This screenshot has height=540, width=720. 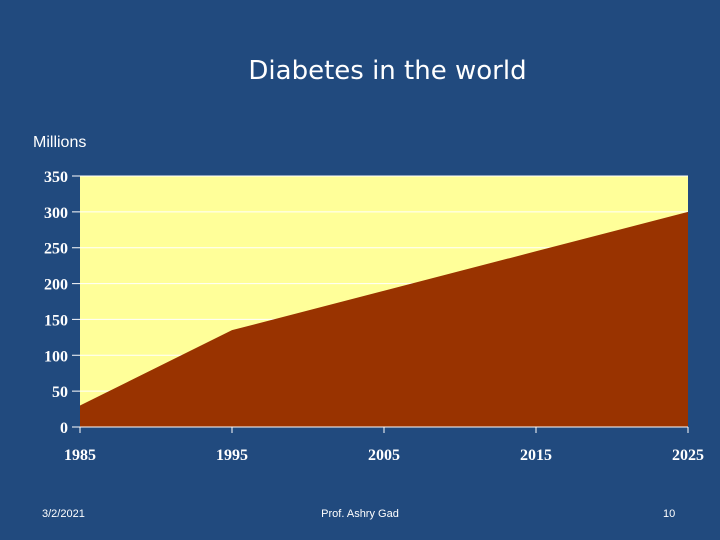 What do you see at coordinates (63, 514) in the screenshot?
I see `footer-date: 3/2/2021` at bounding box center [63, 514].